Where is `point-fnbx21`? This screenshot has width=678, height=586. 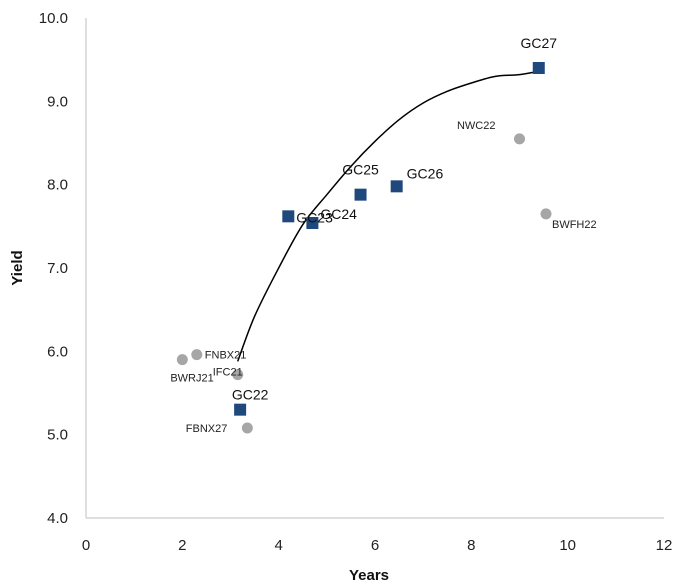 point-fnbx21 is located at coordinates (197, 355).